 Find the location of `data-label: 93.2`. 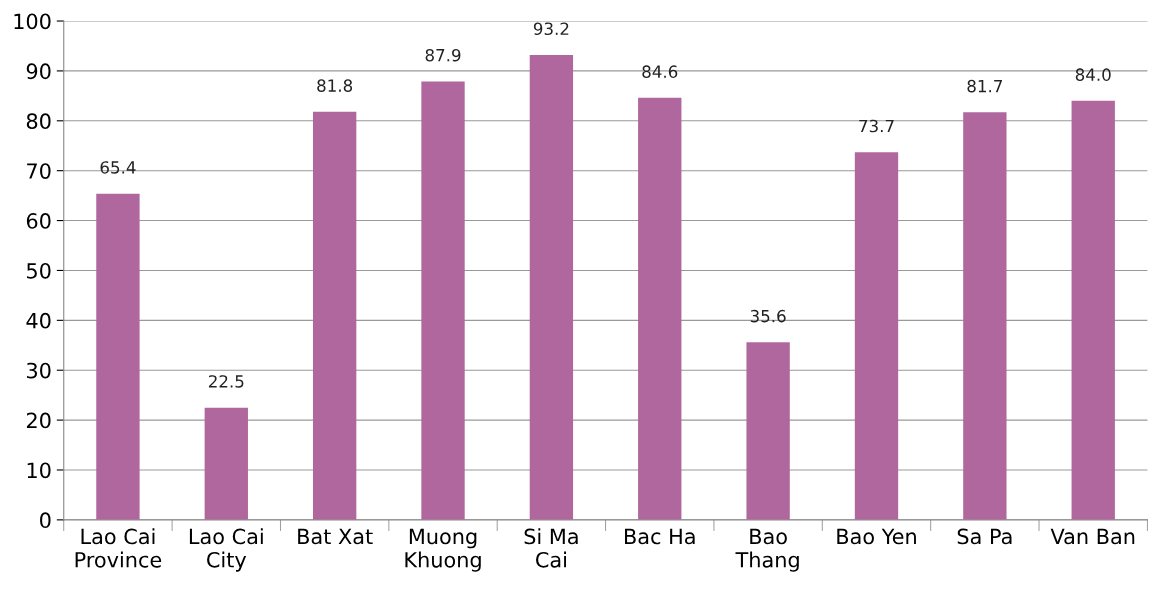

data-label: 93.2 is located at coordinates (551, 29).